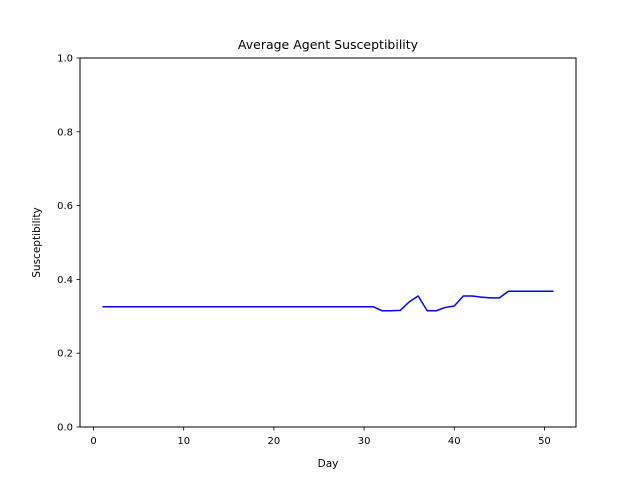  Describe the element at coordinates (274, 441) in the screenshot. I see `x-tick-label: 20` at that location.